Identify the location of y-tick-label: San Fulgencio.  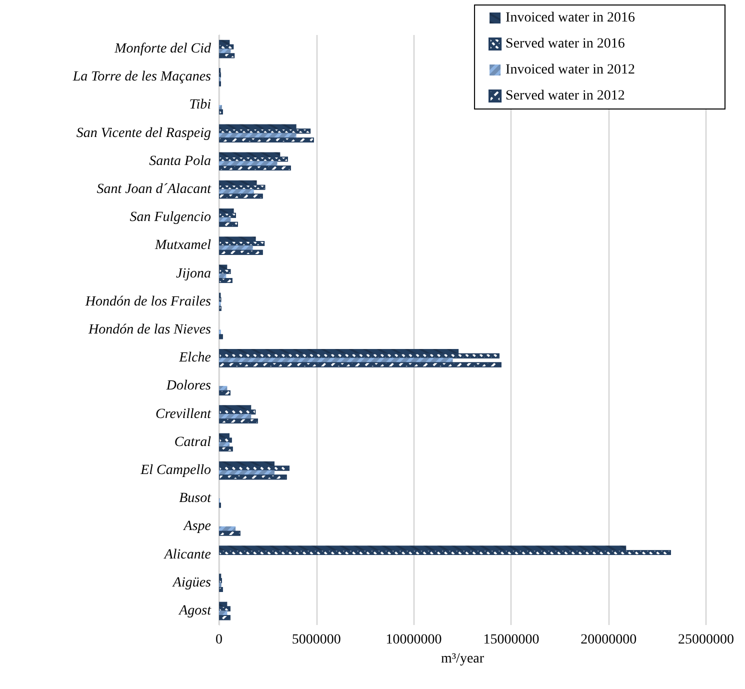
(170, 218).